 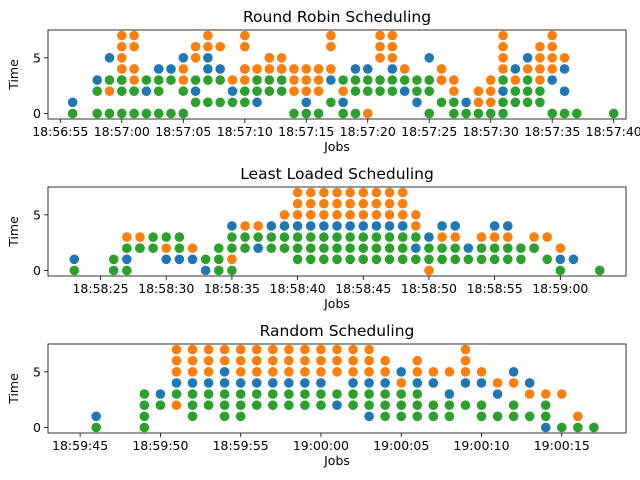 I want to click on x-tick-label: 18:58:35, so click(x=232, y=288).